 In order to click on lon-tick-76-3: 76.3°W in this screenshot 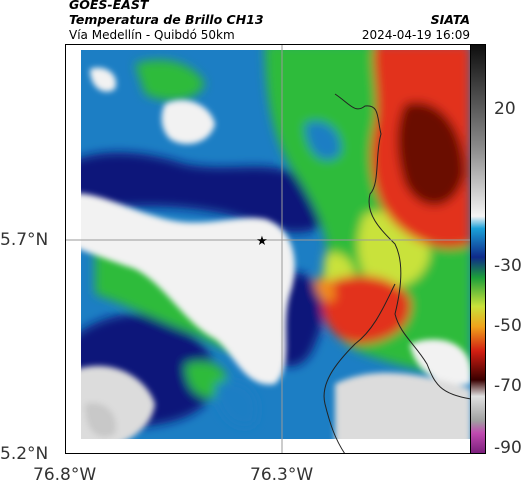, I will do `click(282, 475)`.